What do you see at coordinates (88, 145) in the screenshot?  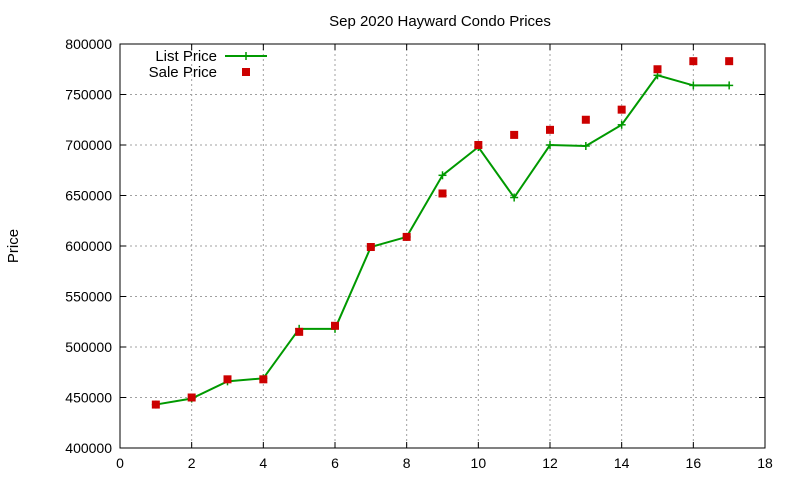 I see `y-tick-label: 700000` at bounding box center [88, 145].